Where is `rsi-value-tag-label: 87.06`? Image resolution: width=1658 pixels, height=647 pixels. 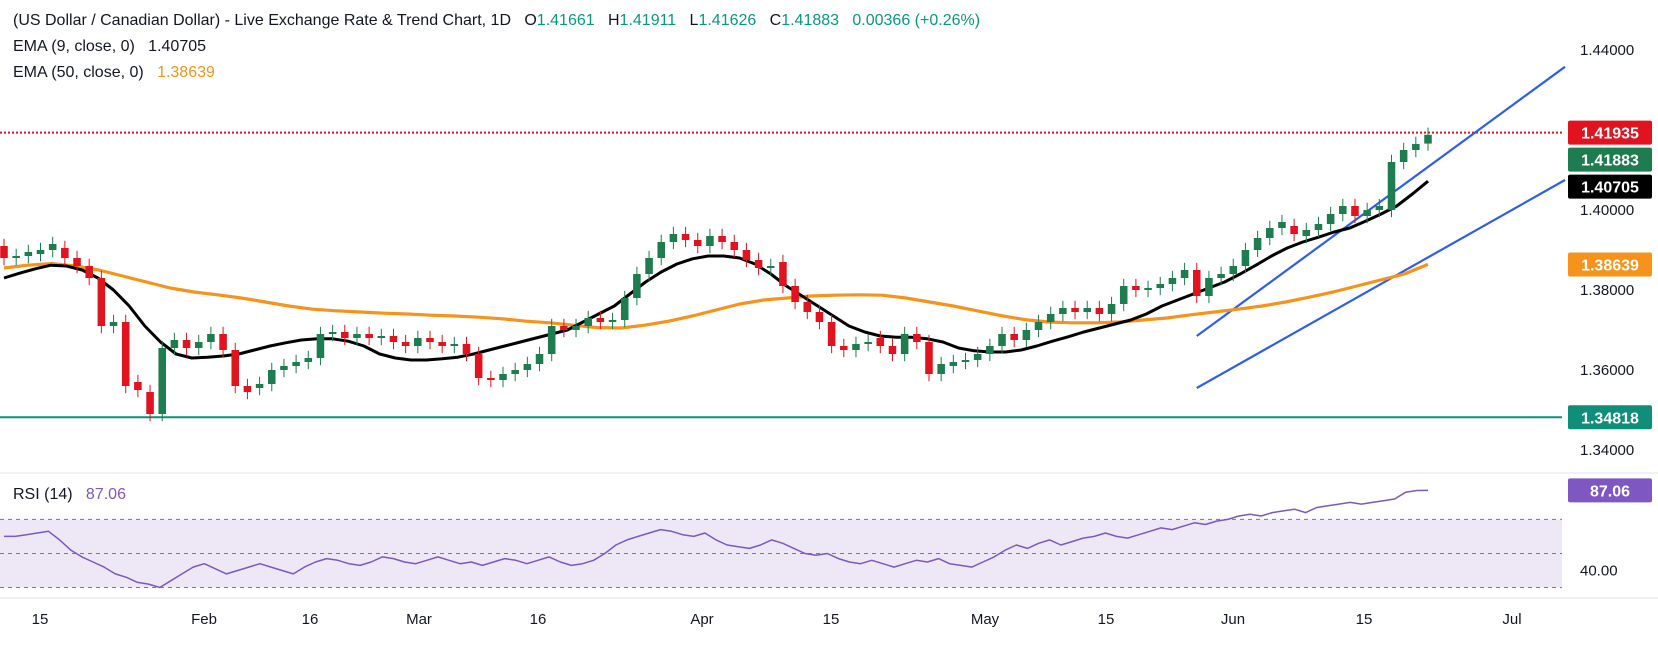
rsi-value-tag-label: 87.06 is located at coordinates (1610, 491).